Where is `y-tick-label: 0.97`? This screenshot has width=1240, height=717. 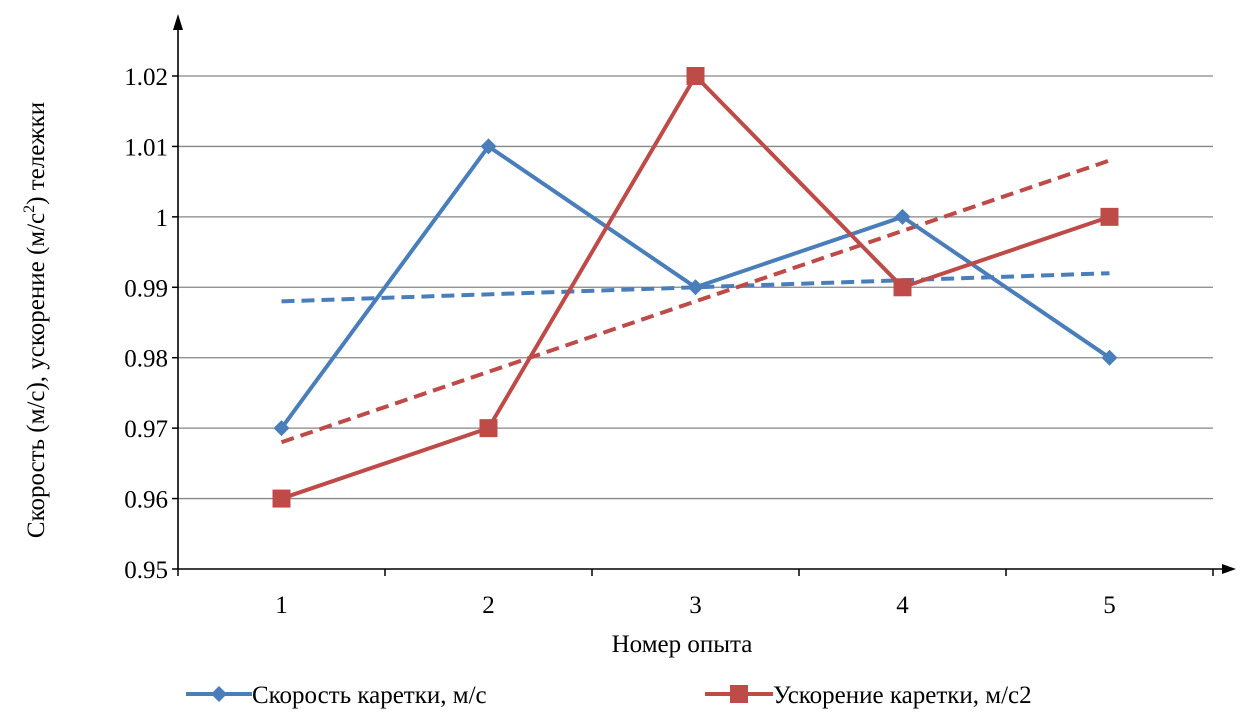 y-tick-label: 0.97 is located at coordinates (146, 429).